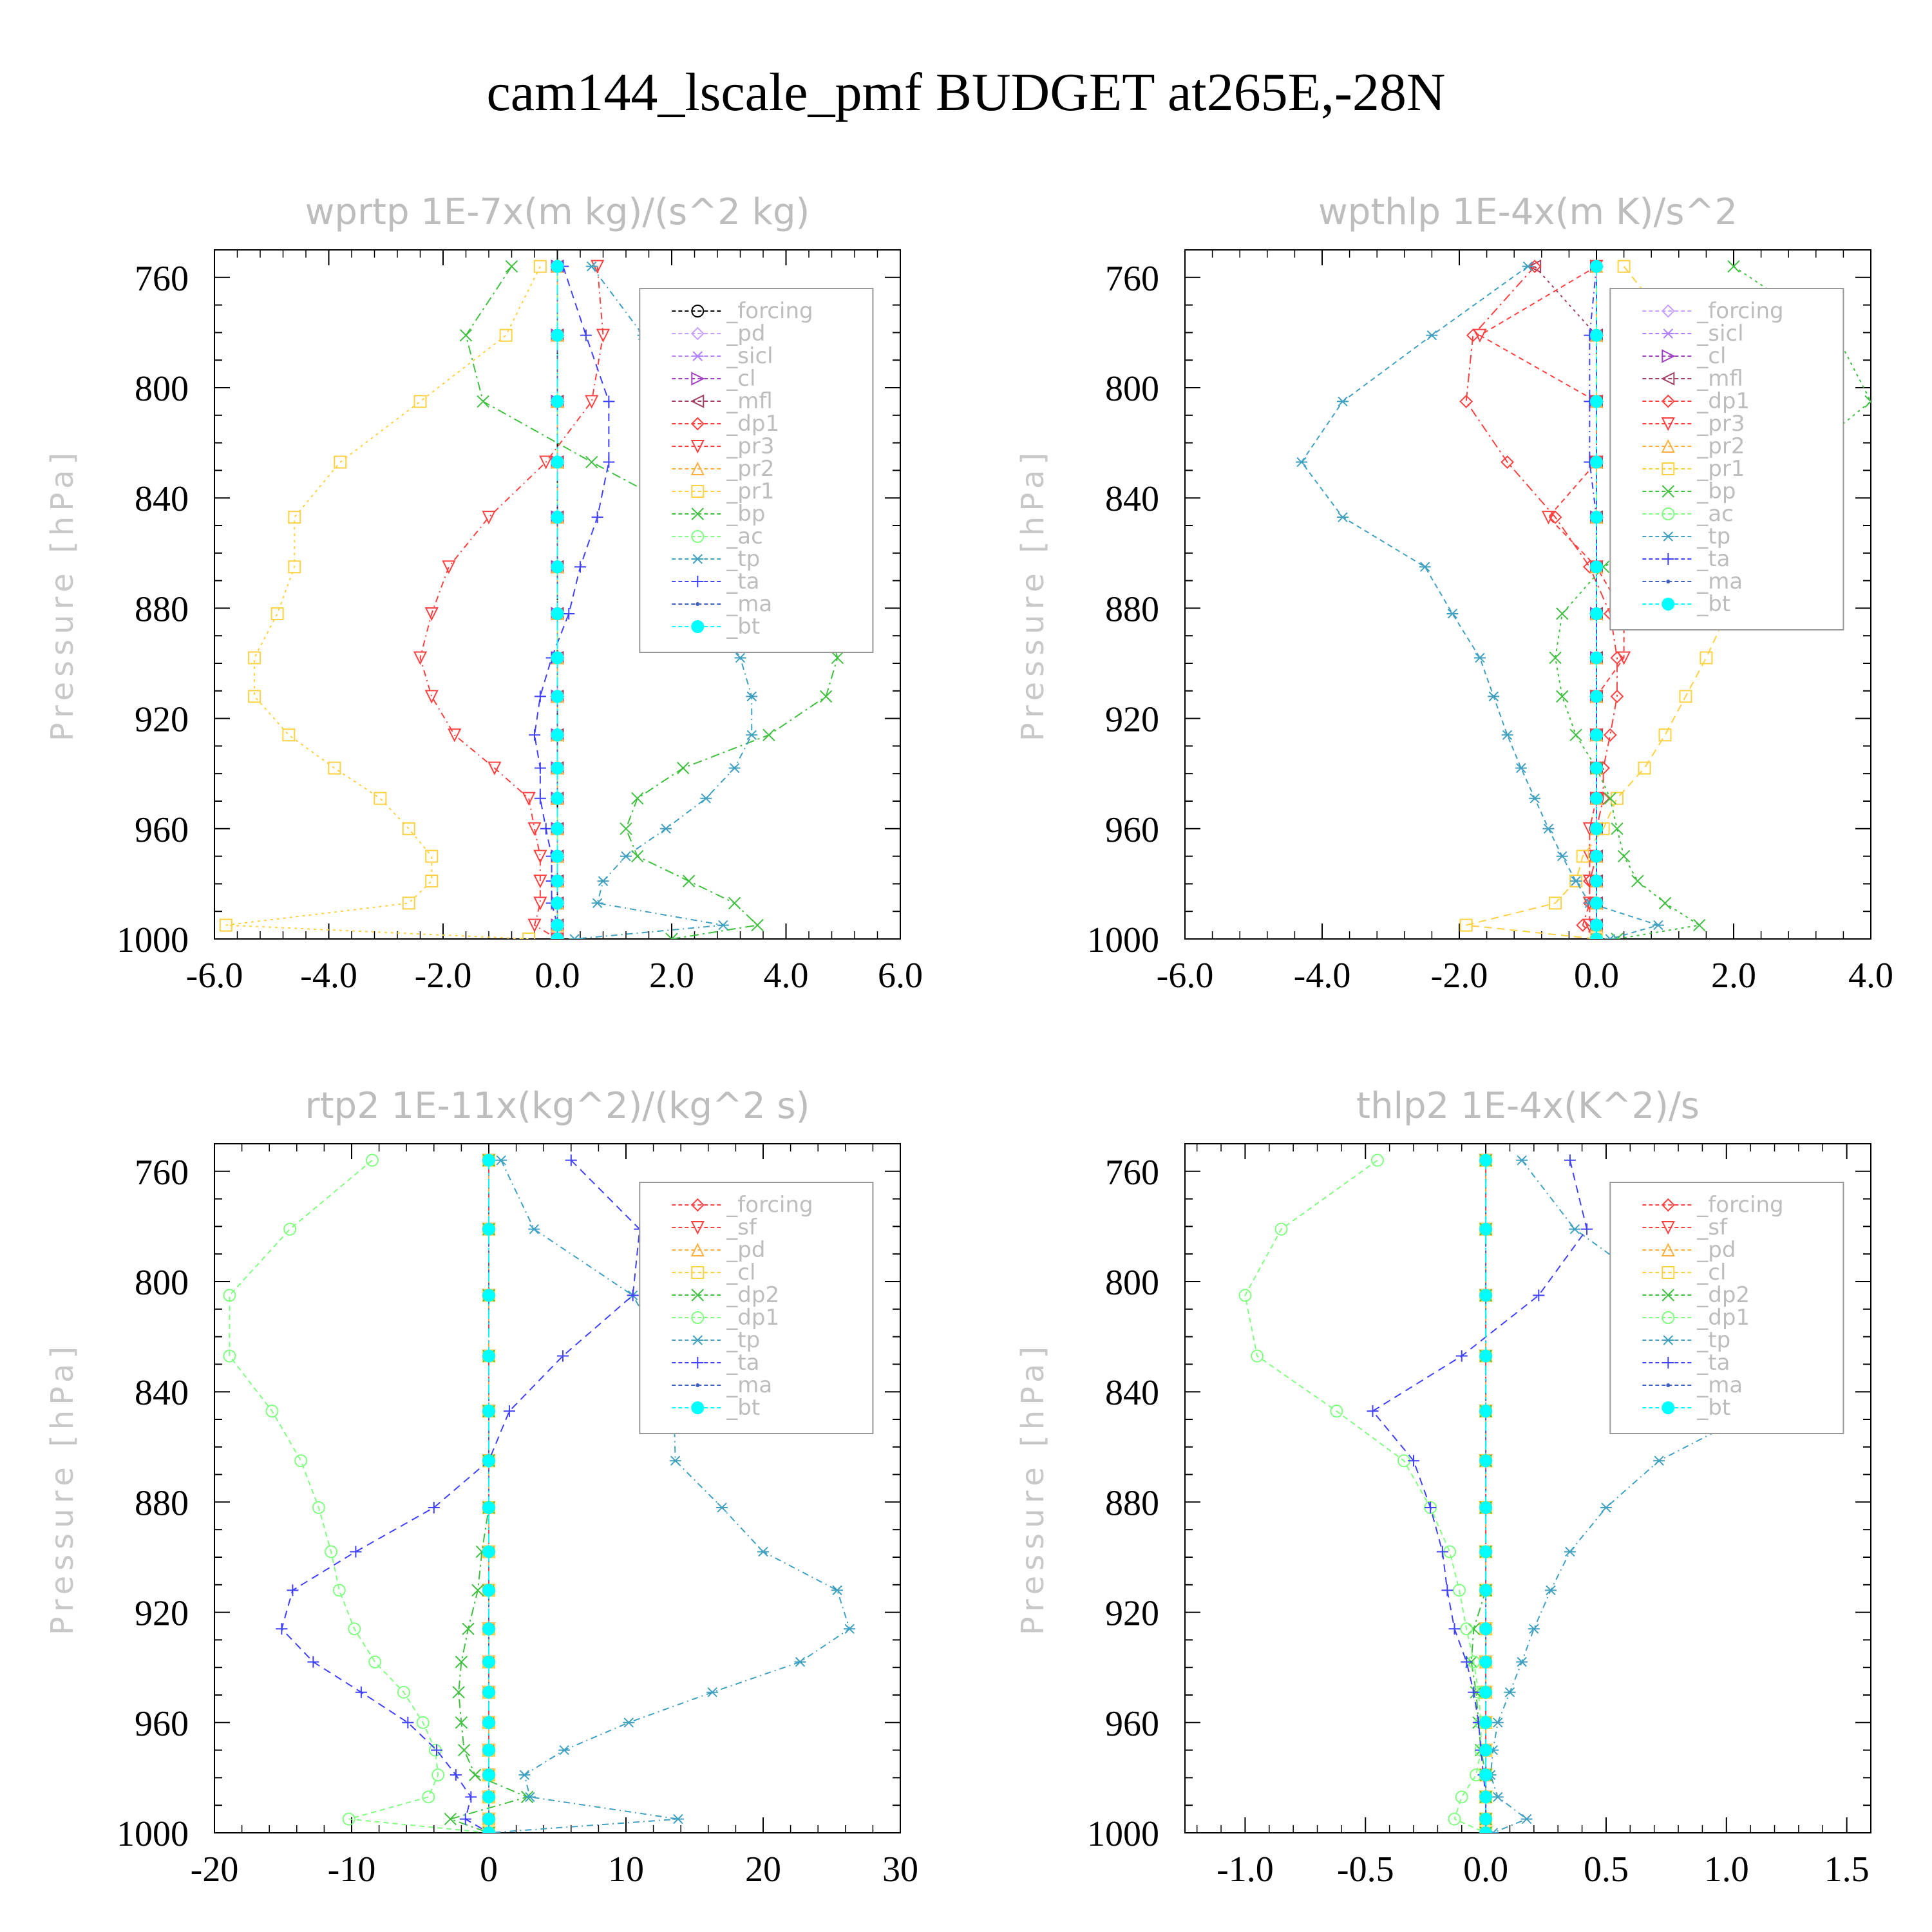 The width and height of the screenshot is (1932, 1932). I want to click on y-tick-label: 960, so click(1132, 830).